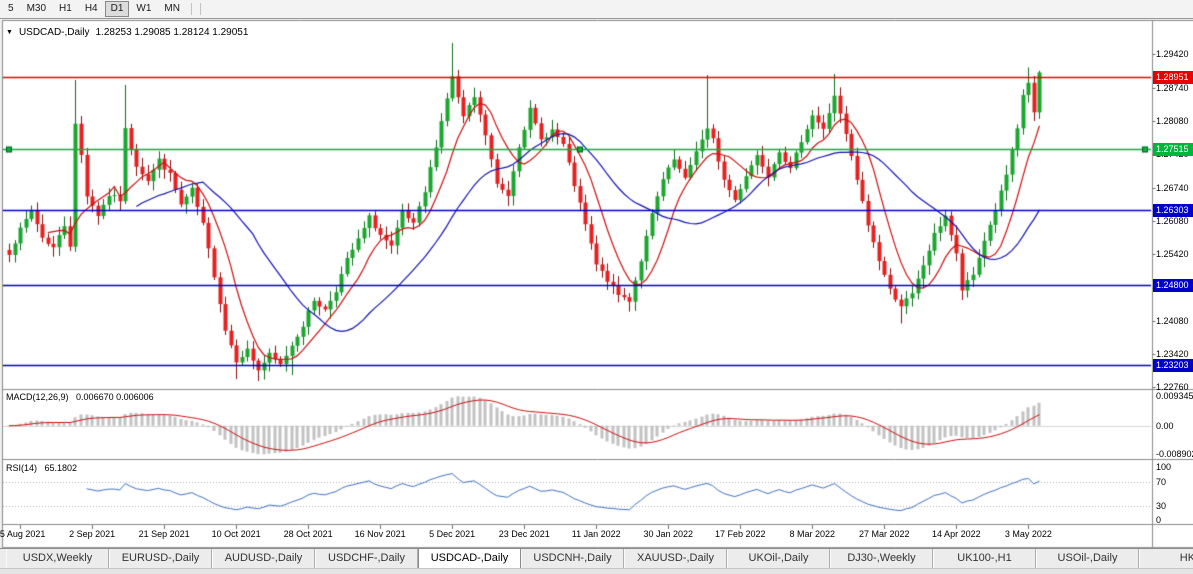 The height and width of the screenshot is (574, 1193). I want to click on timeframe-button-5: 5, so click(11, 8).